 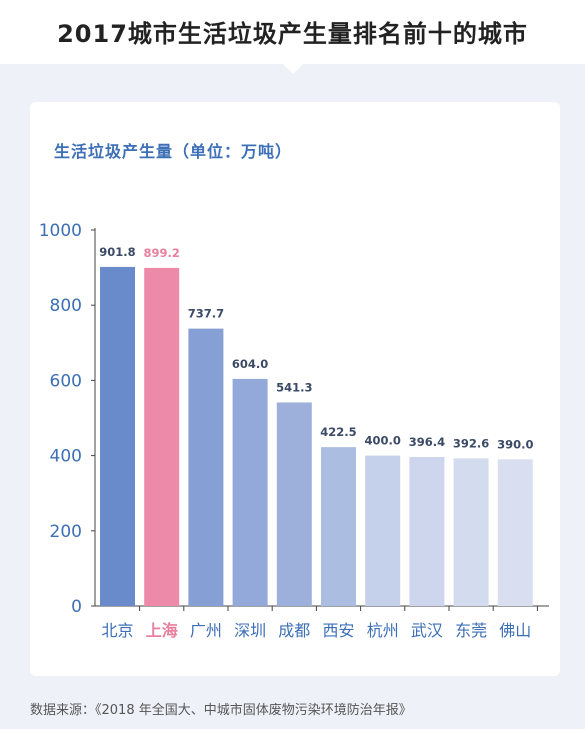 What do you see at coordinates (250, 492) in the screenshot?
I see `bar-深圳` at bounding box center [250, 492].